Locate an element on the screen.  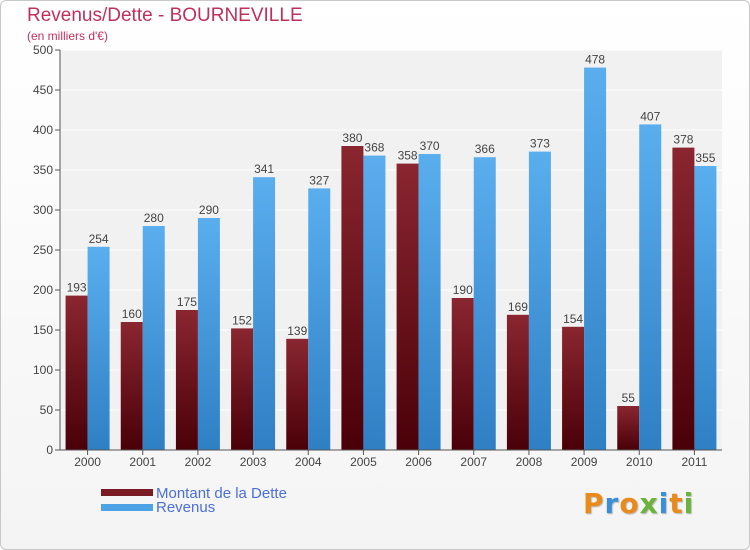
y-tick-label: 350 is located at coordinates (43, 170).